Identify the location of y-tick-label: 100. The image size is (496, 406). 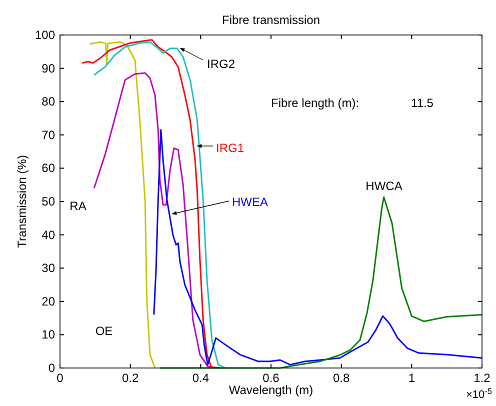
(45, 35).